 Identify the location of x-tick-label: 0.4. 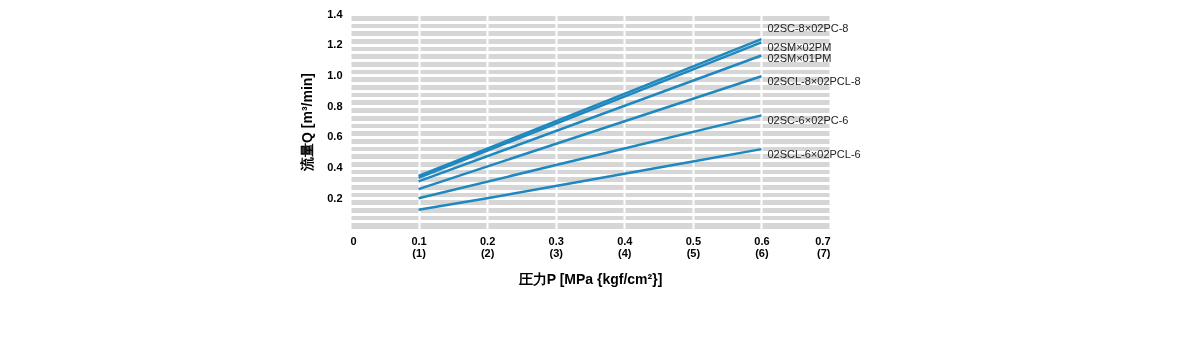
(625, 240).